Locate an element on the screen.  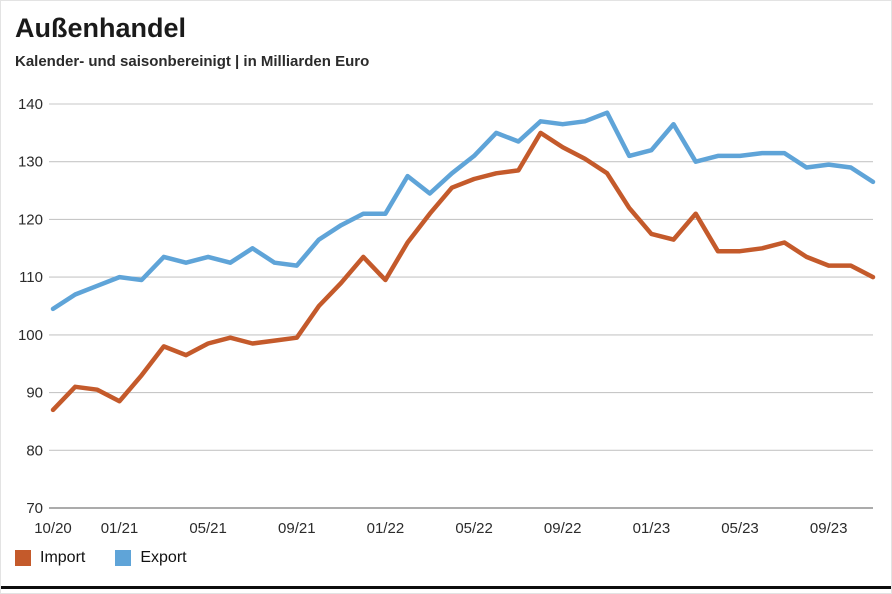
y-tick-label: 110 is located at coordinates (31, 277).